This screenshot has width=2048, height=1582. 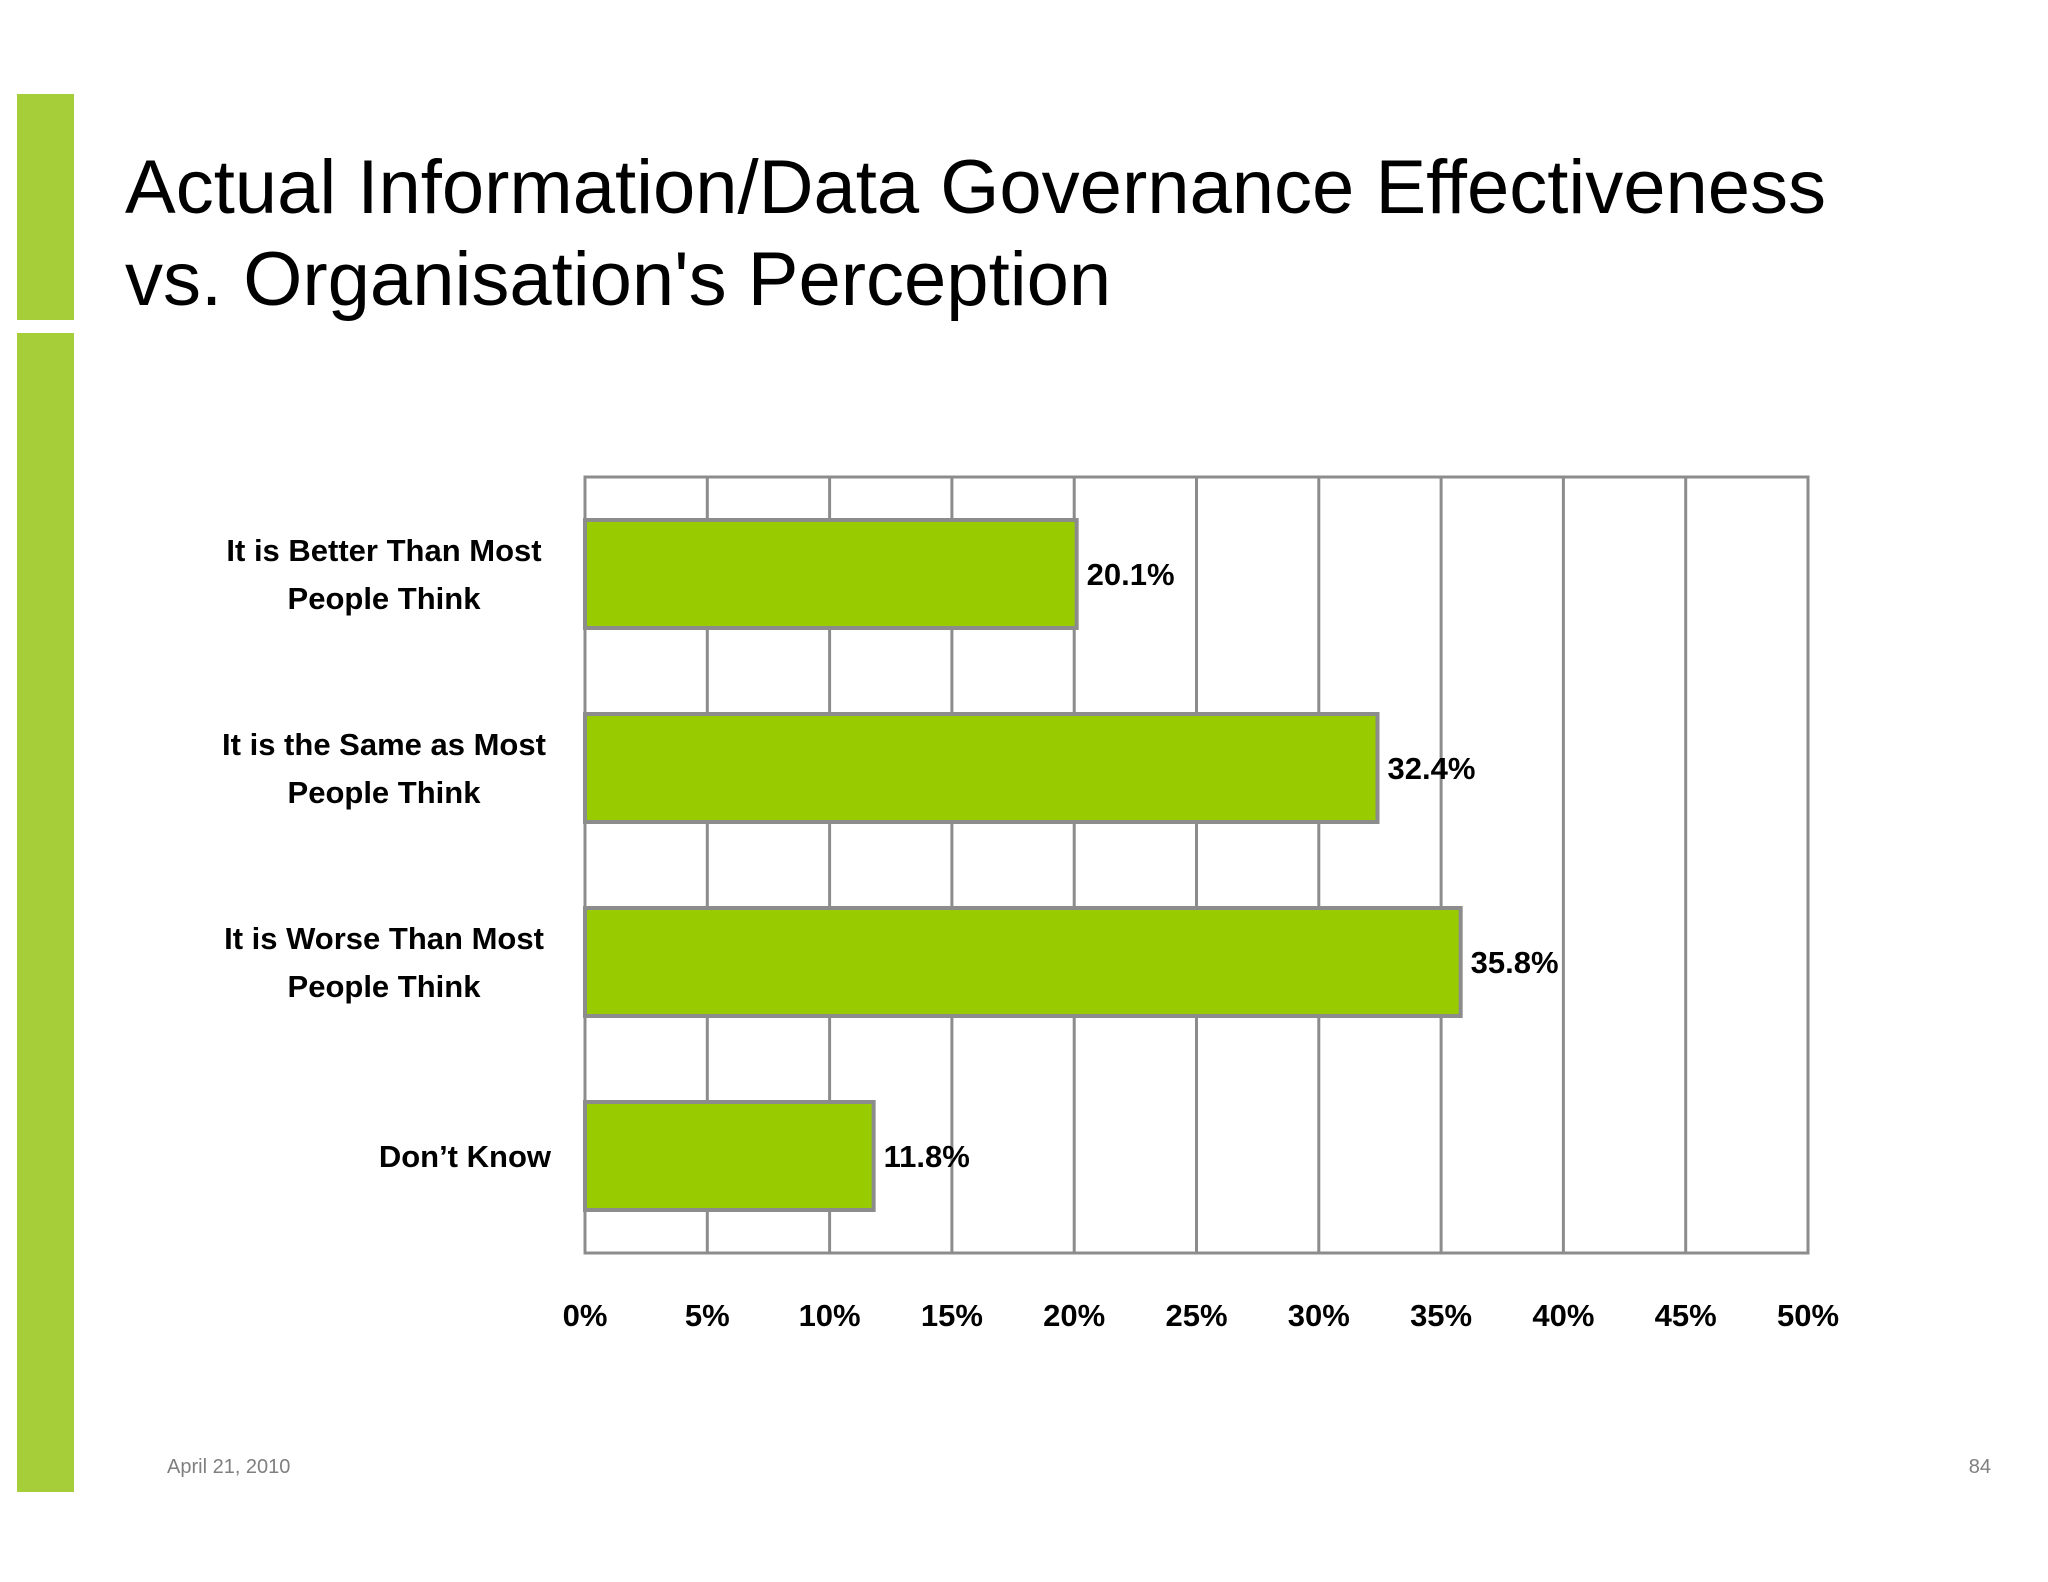 What do you see at coordinates (830, 1315) in the screenshot?
I see `x-tick-label-10: 10%` at bounding box center [830, 1315].